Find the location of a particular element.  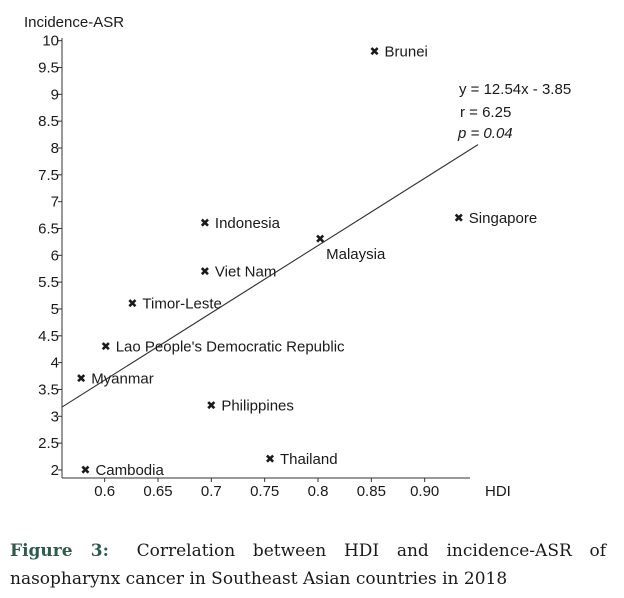

y-tick-label: 6 is located at coordinates (55, 255).